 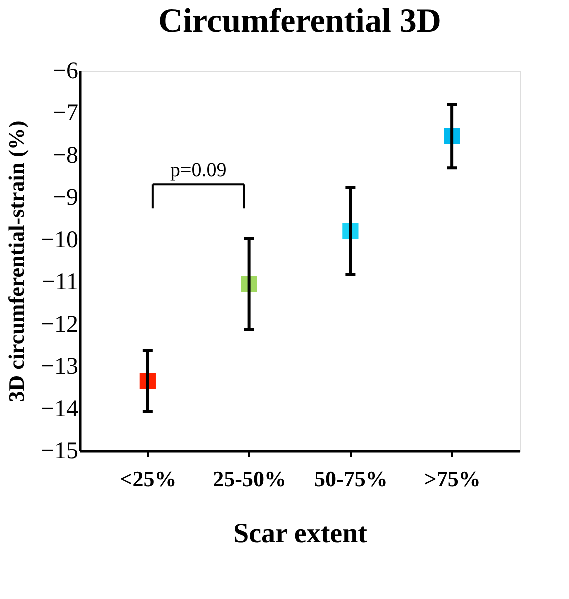 I want to click on y-tick-label: −8, so click(x=65, y=155).